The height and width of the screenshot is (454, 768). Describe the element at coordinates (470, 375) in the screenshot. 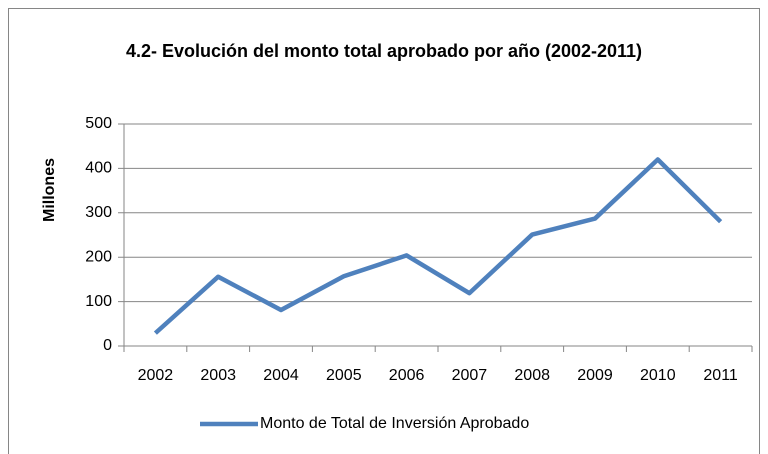

I see `x-tick-label: 2007` at that location.